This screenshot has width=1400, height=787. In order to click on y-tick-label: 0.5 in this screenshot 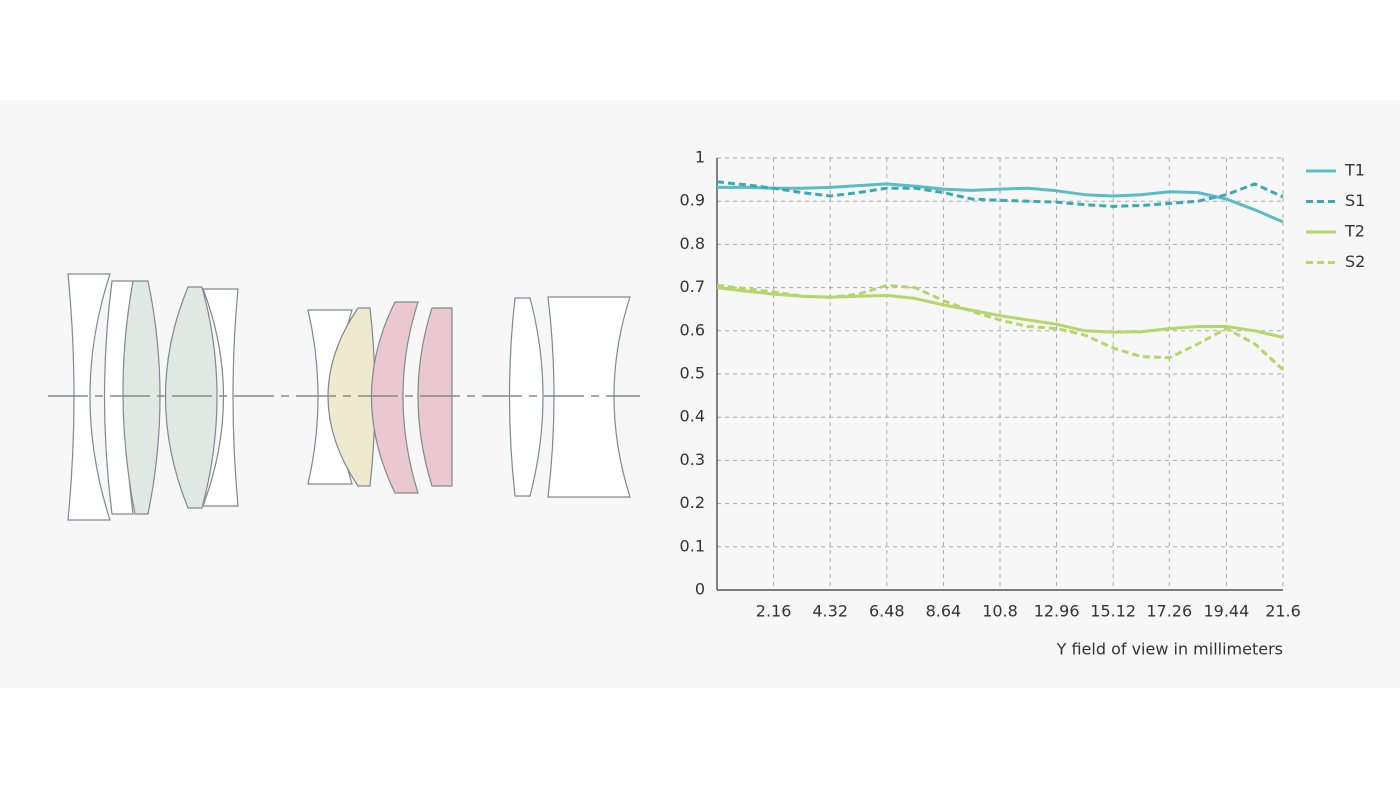, I will do `click(692, 373)`.